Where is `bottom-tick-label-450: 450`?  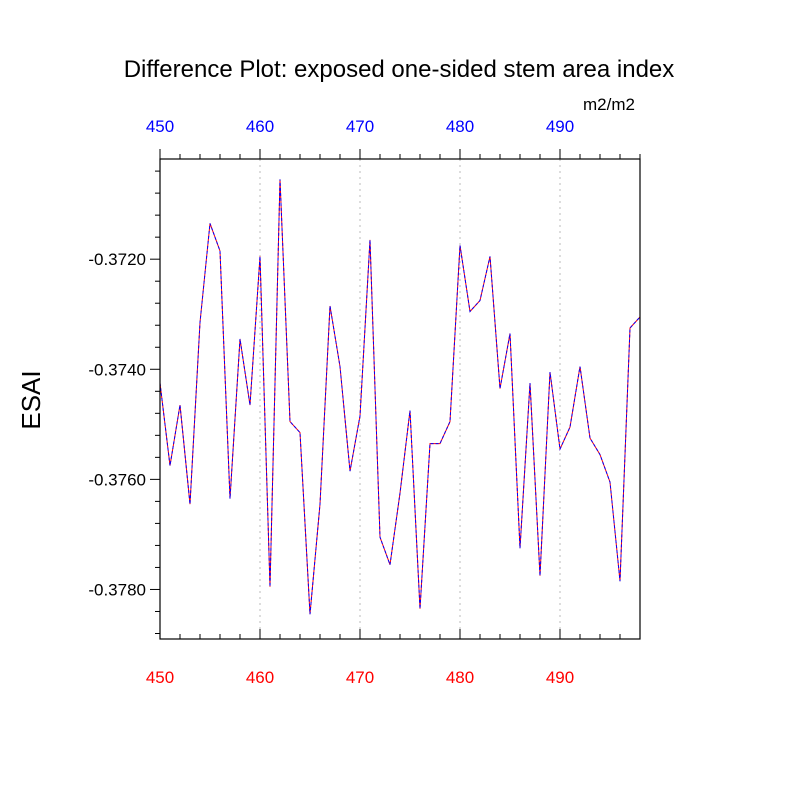
bottom-tick-label-450: 450 is located at coordinates (160, 677).